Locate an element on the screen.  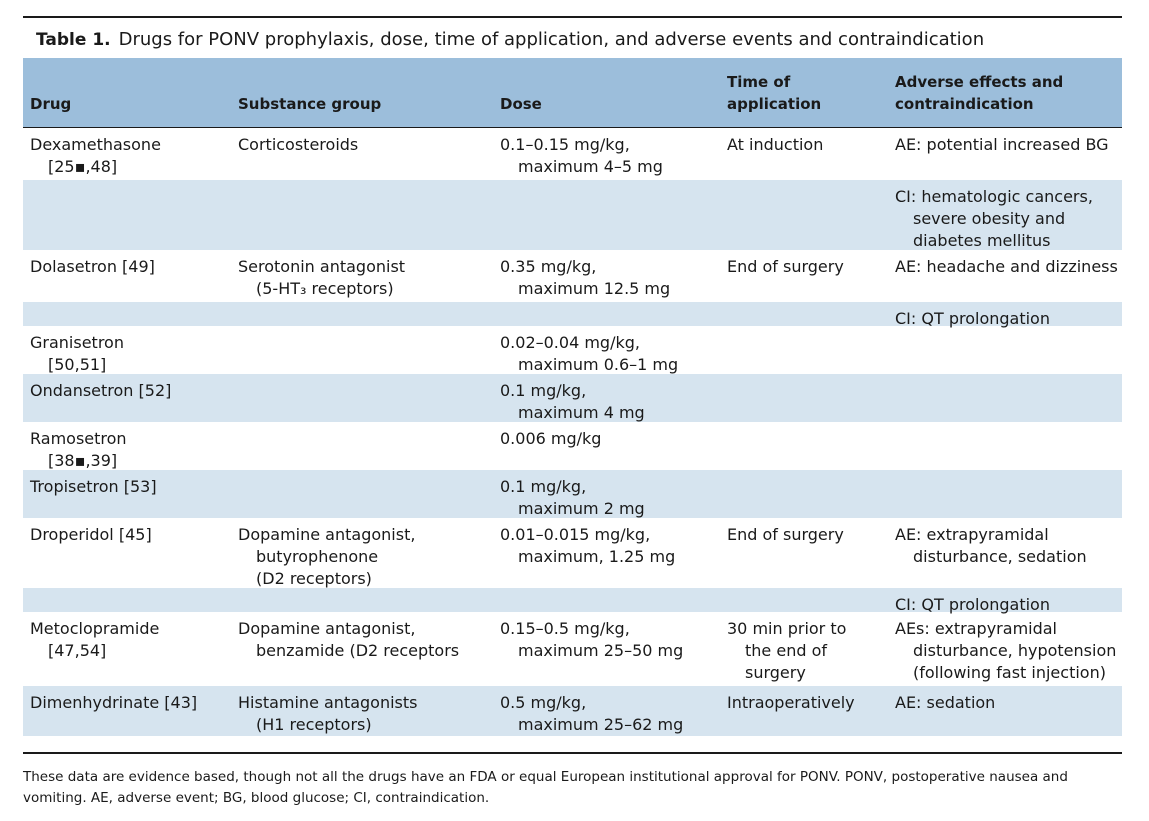
adverse-effects-cell: AE: extrapyramidal disturbance, sedation is located at coordinates (1007, 546).